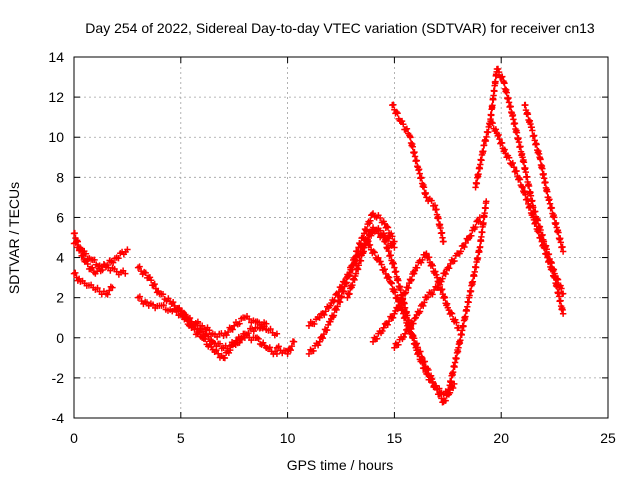  What do you see at coordinates (608, 438) in the screenshot?
I see `x-tick-label: 25` at bounding box center [608, 438].